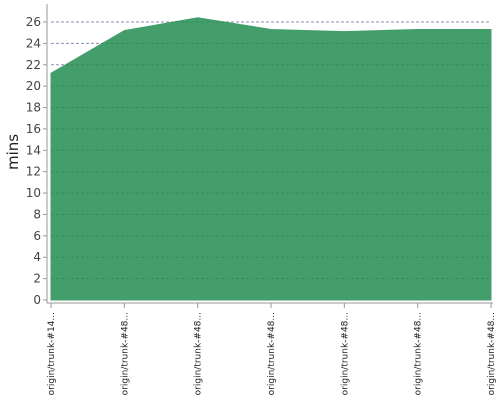  Describe the element at coordinates (37, 279) in the screenshot. I see `y-tick-label: 2` at that location.